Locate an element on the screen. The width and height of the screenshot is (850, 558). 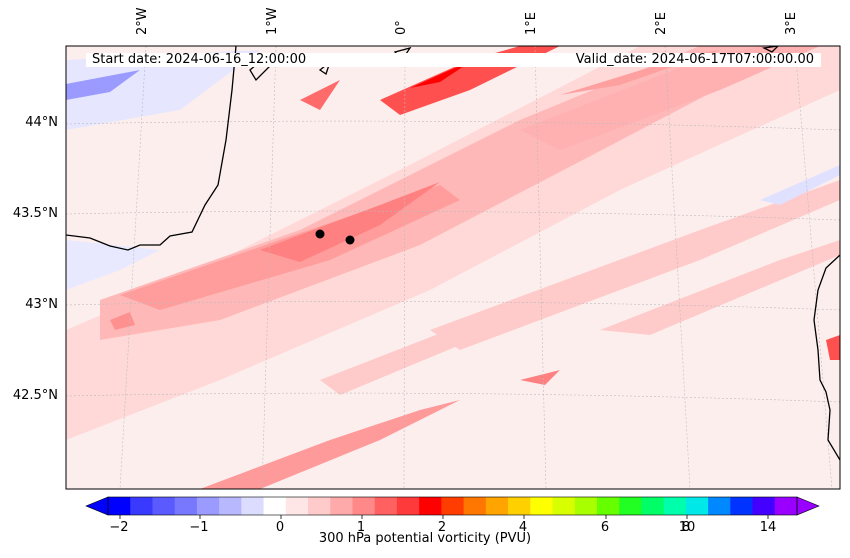
colorbar-tick: 1 is located at coordinates (361, 527).